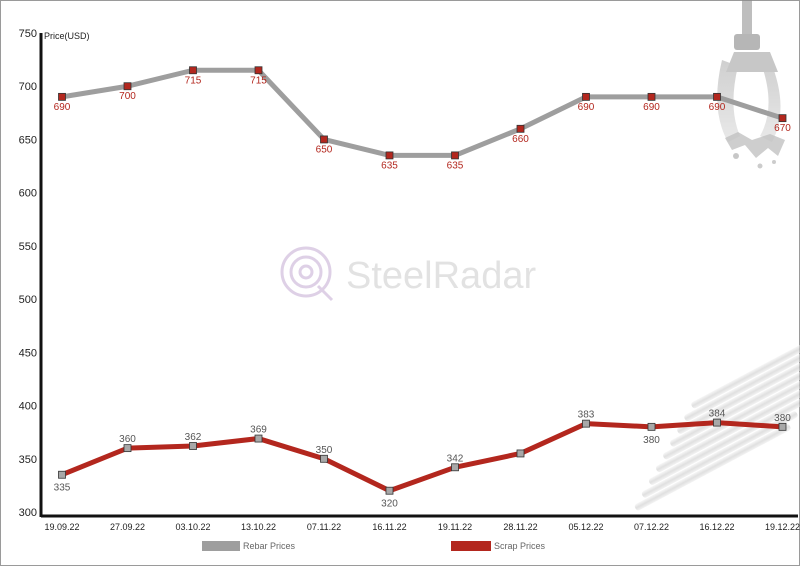 The height and width of the screenshot is (566, 800). What do you see at coordinates (28, 34) in the screenshot?
I see `y-tick-label: 750` at bounding box center [28, 34].